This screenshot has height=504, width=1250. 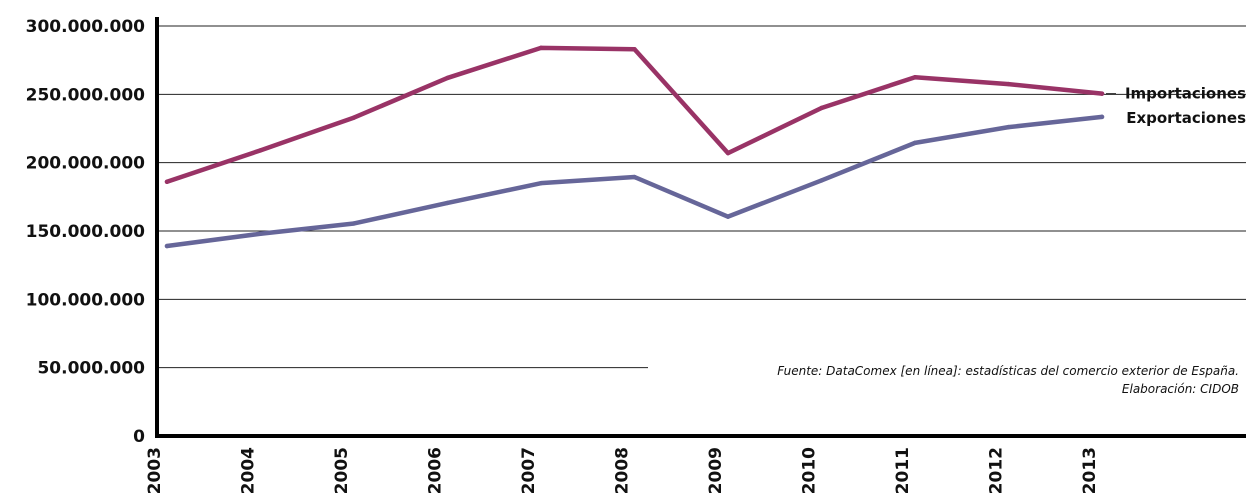 I want to click on x-tick-label: 2012, so click(x=997, y=470).